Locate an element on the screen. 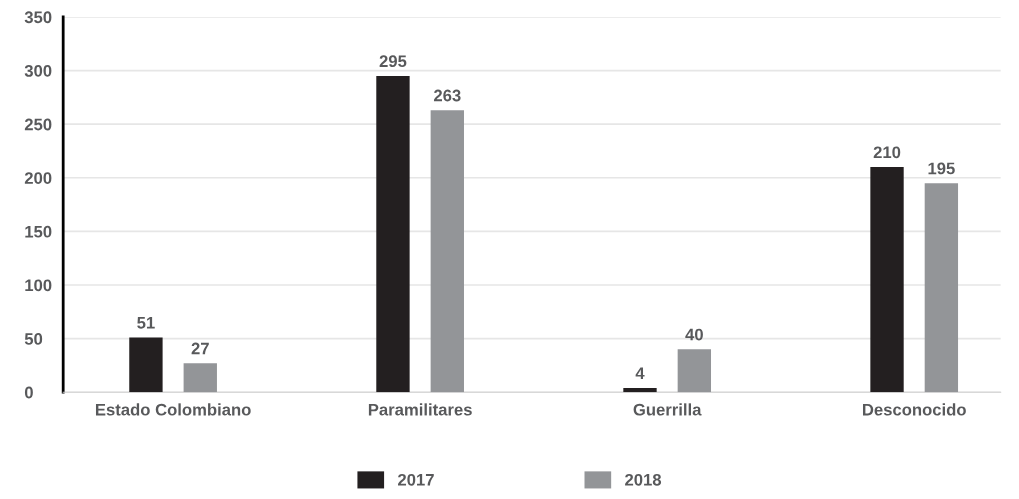 The height and width of the screenshot is (499, 1019). data-label: 263 is located at coordinates (447, 95).